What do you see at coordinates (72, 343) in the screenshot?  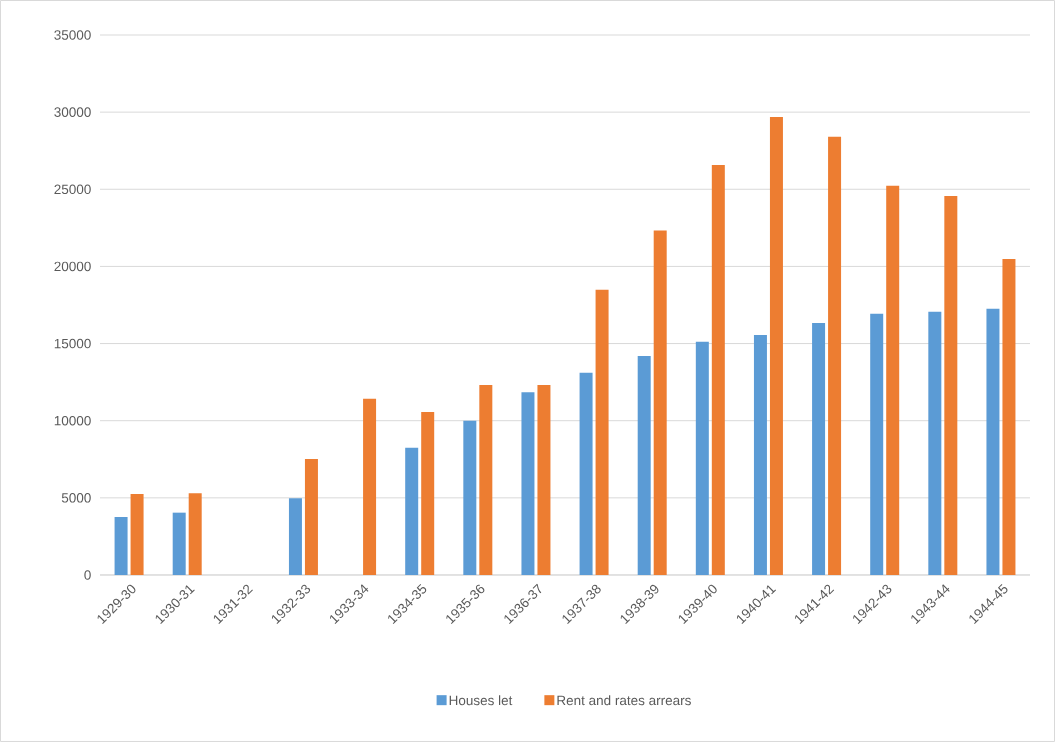 I see `y-tick-label: 15000` at bounding box center [72, 343].